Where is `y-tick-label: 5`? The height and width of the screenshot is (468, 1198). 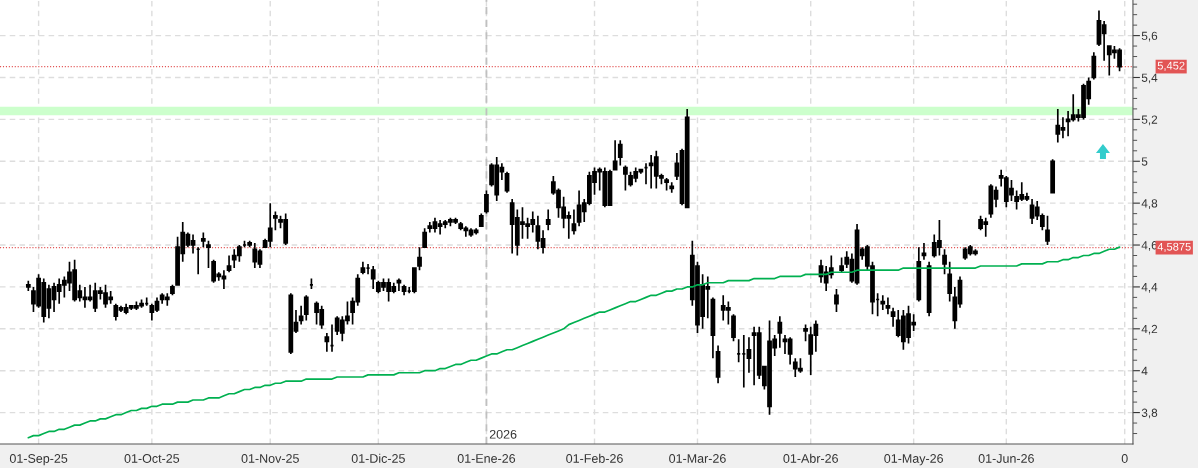
y-tick-label: 5 is located at coordinates (1144, 161).